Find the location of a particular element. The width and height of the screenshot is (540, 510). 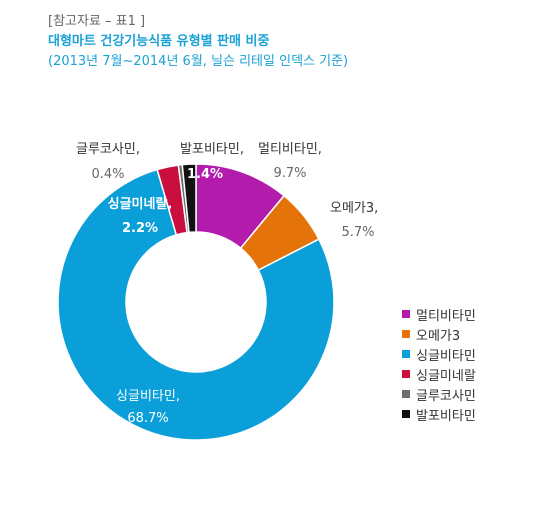

slice-label-발포비타민: 발포비타민, is located at coordinates (212, 149).